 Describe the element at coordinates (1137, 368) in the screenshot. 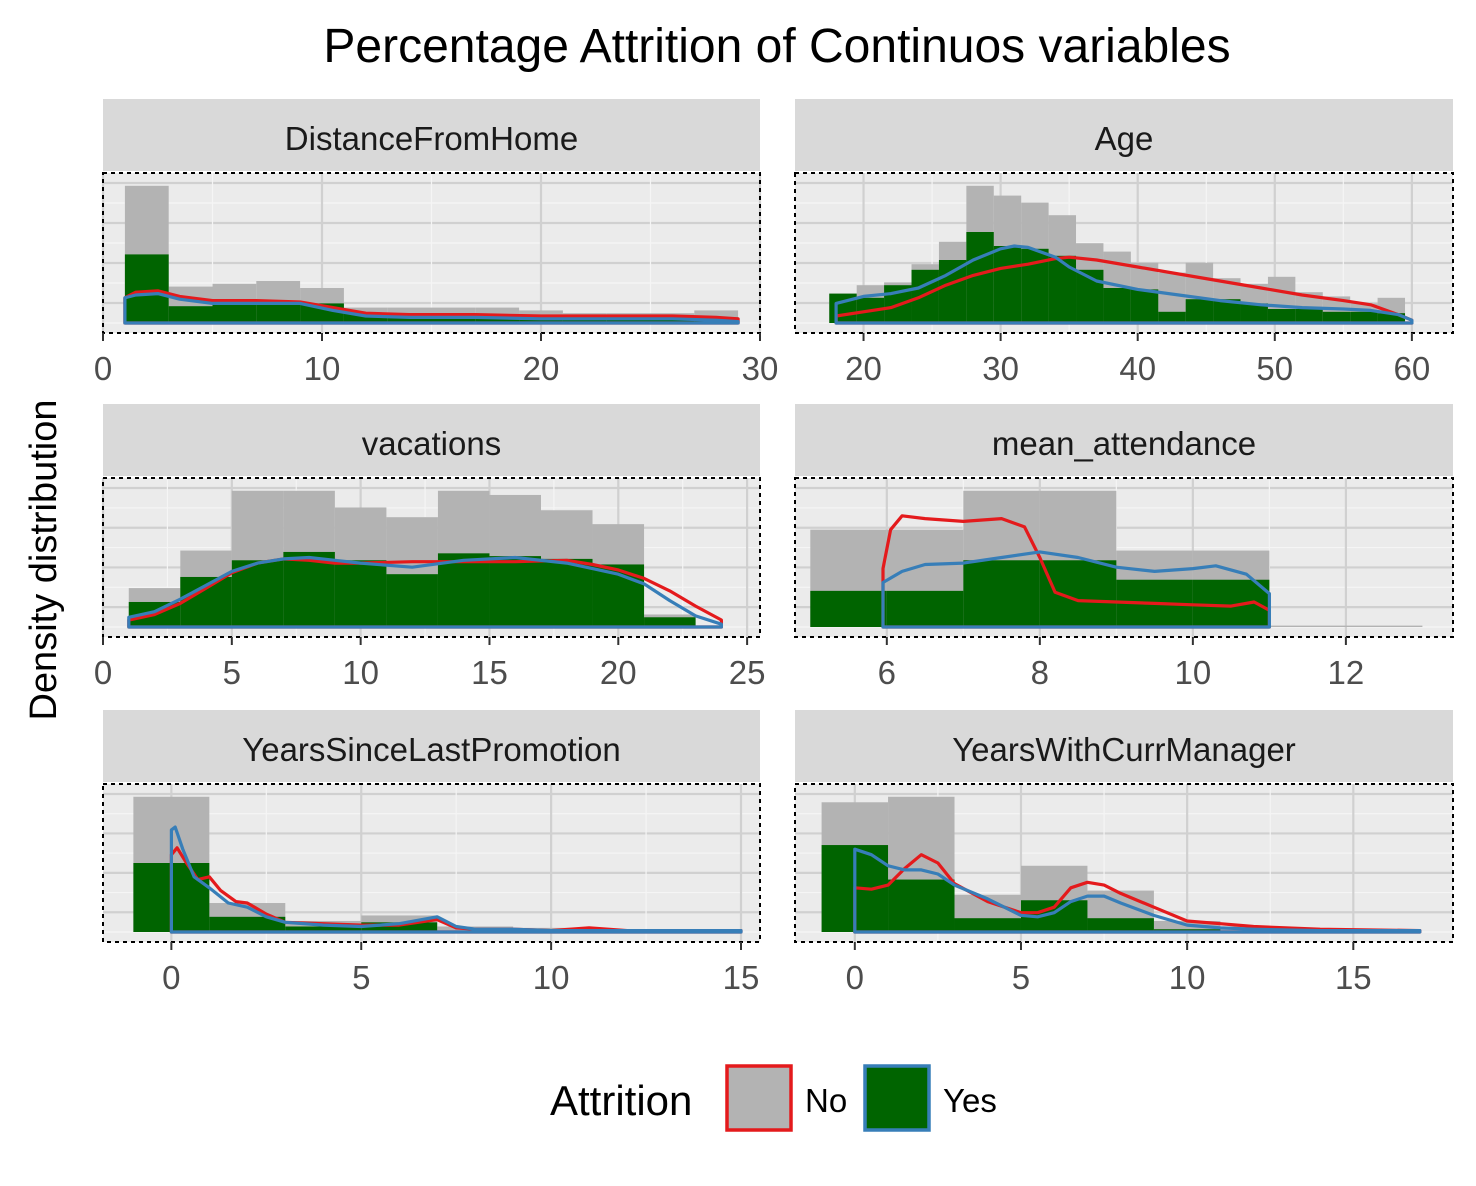

I see `x-tick-label: 40` at that location.